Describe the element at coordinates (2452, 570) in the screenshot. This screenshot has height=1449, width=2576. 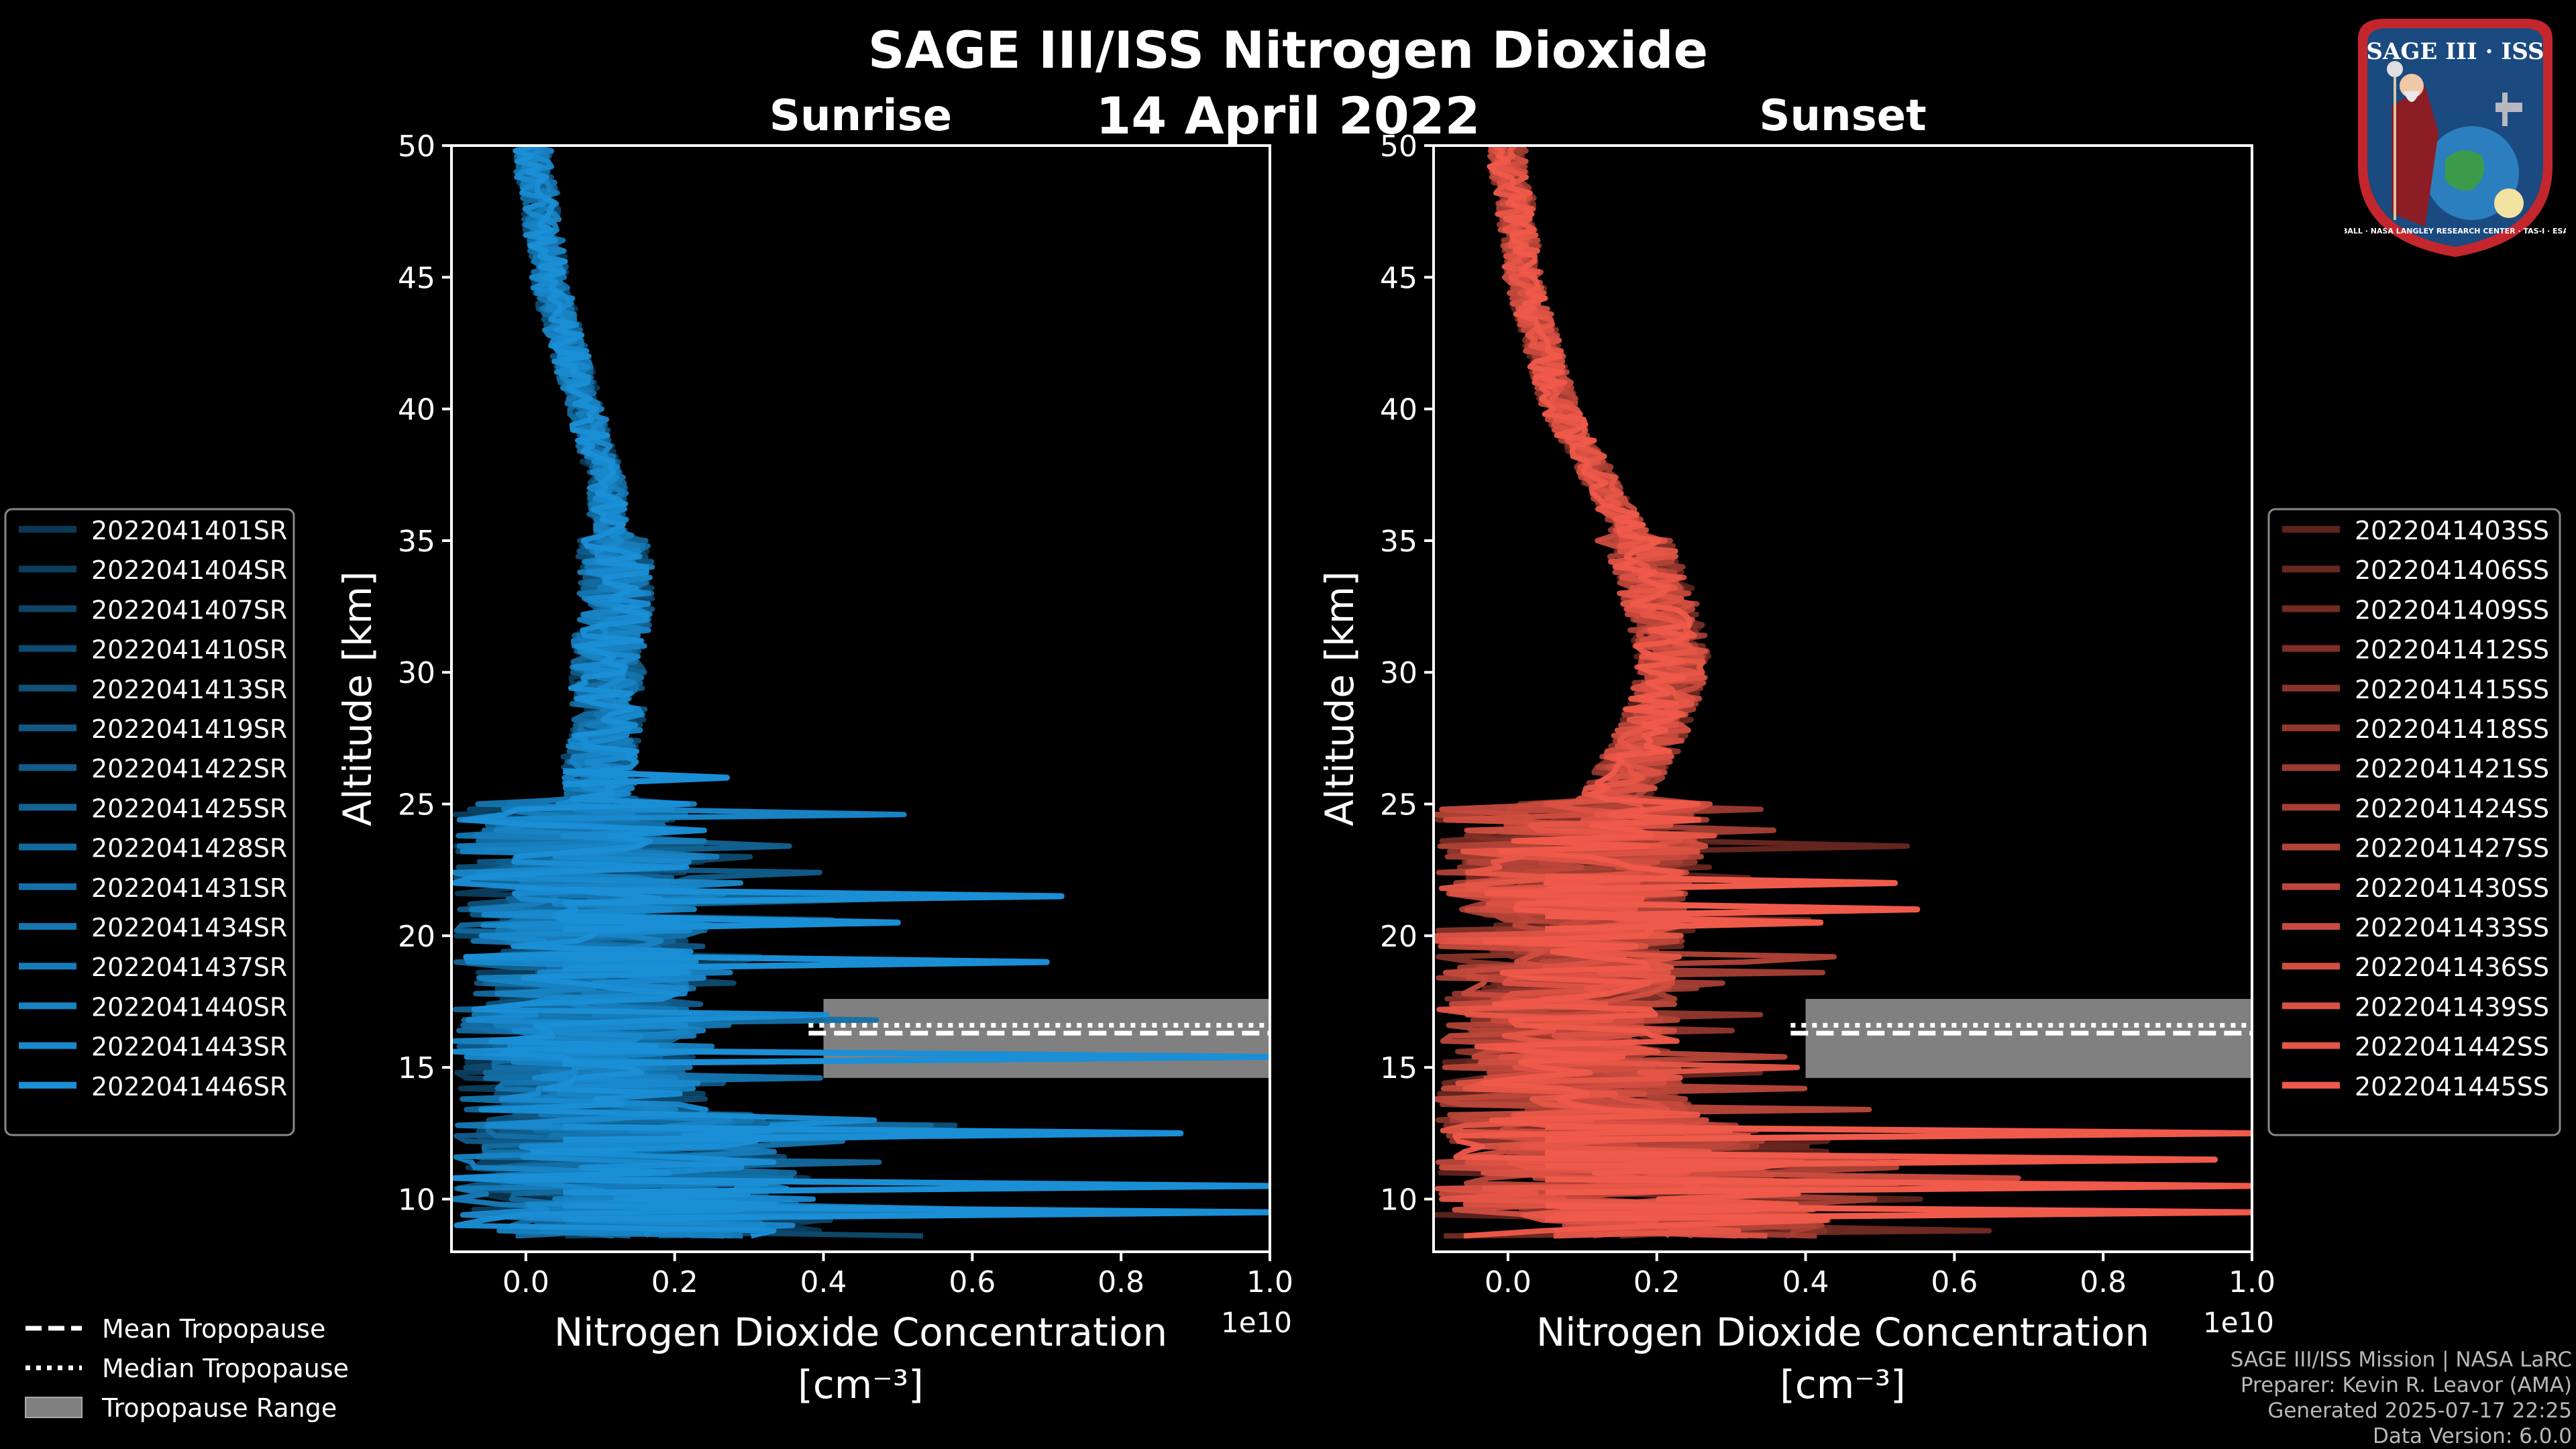
I see `legend-entry-2022041406SS: 2022041406SS` at that location.